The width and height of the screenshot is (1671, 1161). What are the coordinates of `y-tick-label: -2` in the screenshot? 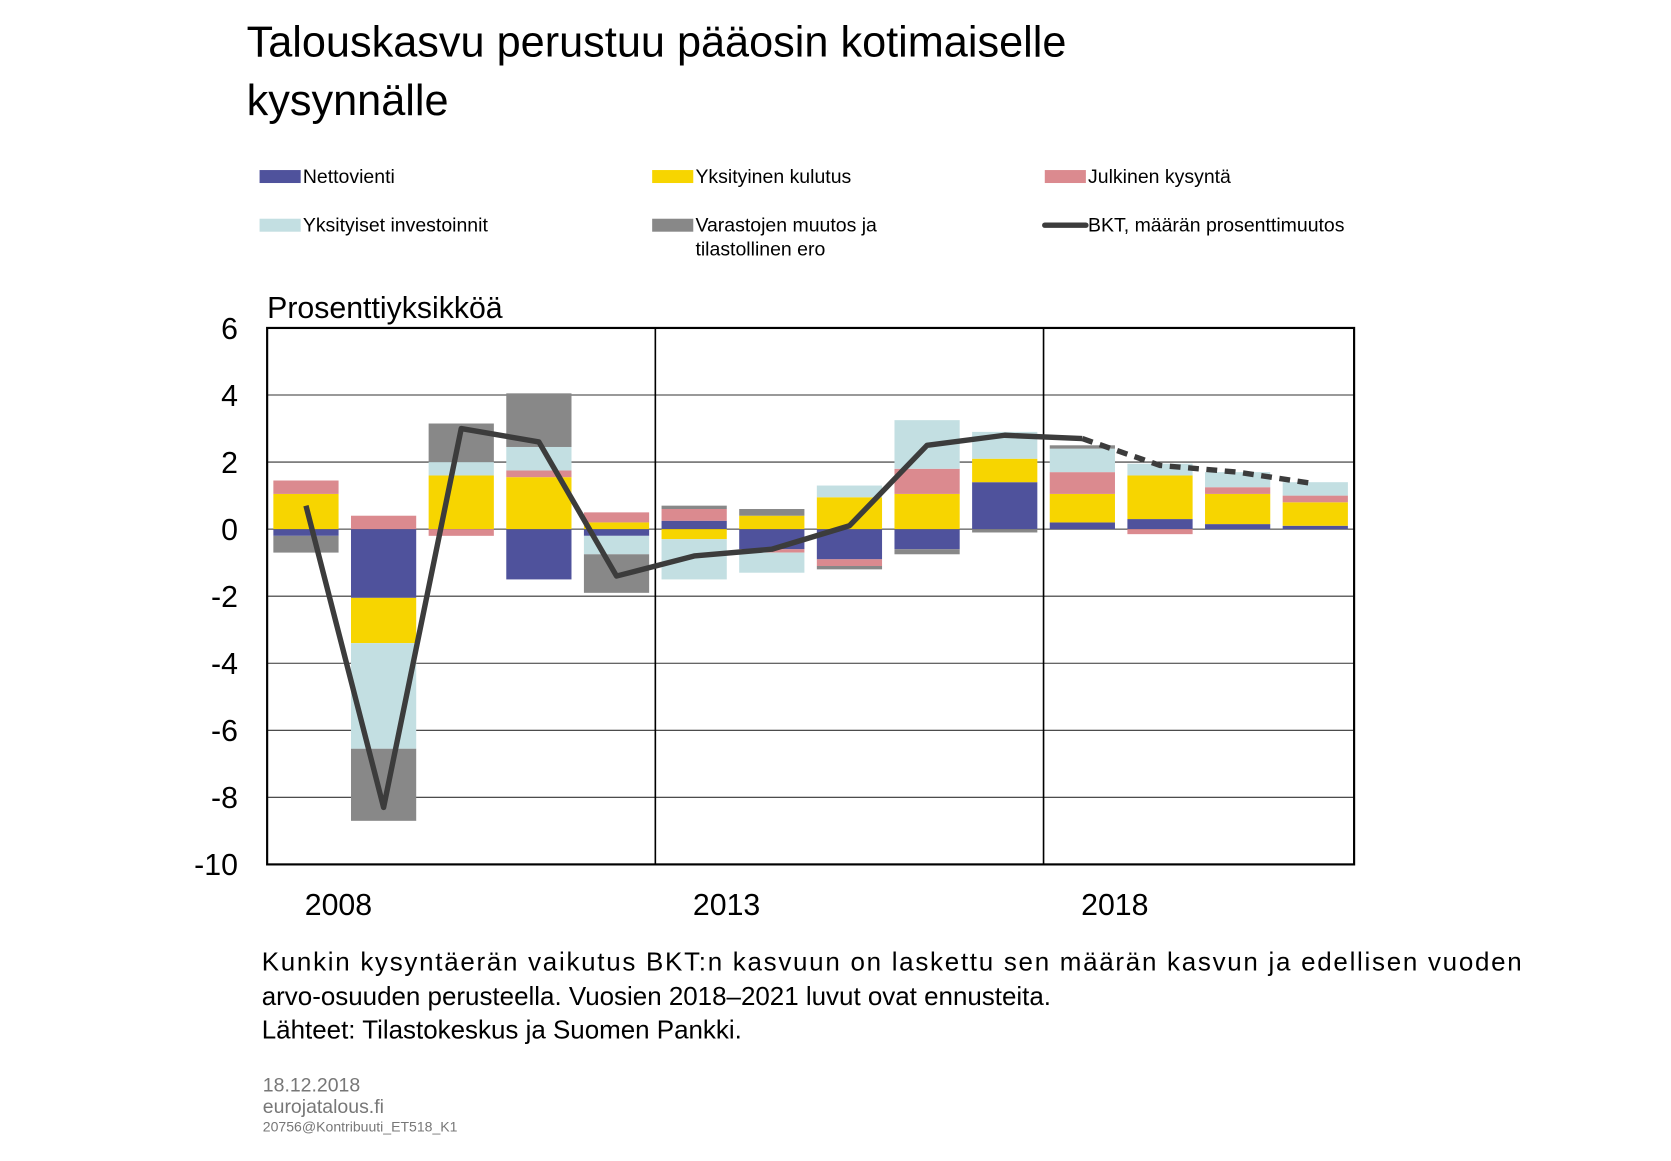 It's located at (224, 597).